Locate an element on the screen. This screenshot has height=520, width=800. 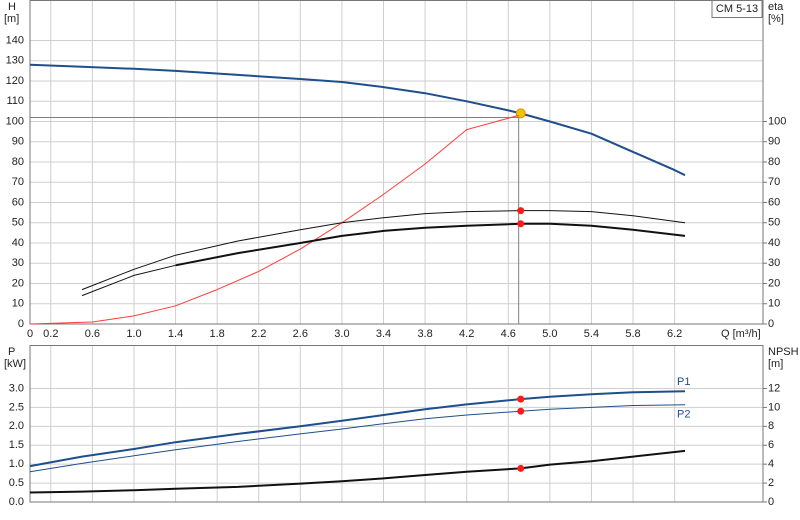
y-tick-label: 80 is located at coordinates (18, 162).